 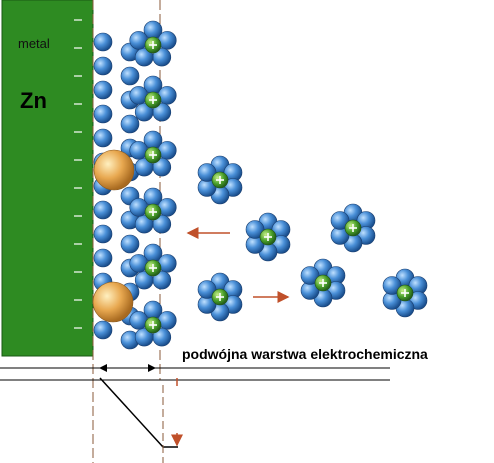 What do you see at coordinates (33, 100) in the screenshot?
I see `element-label: Zn` at bounding box center [33, 100].